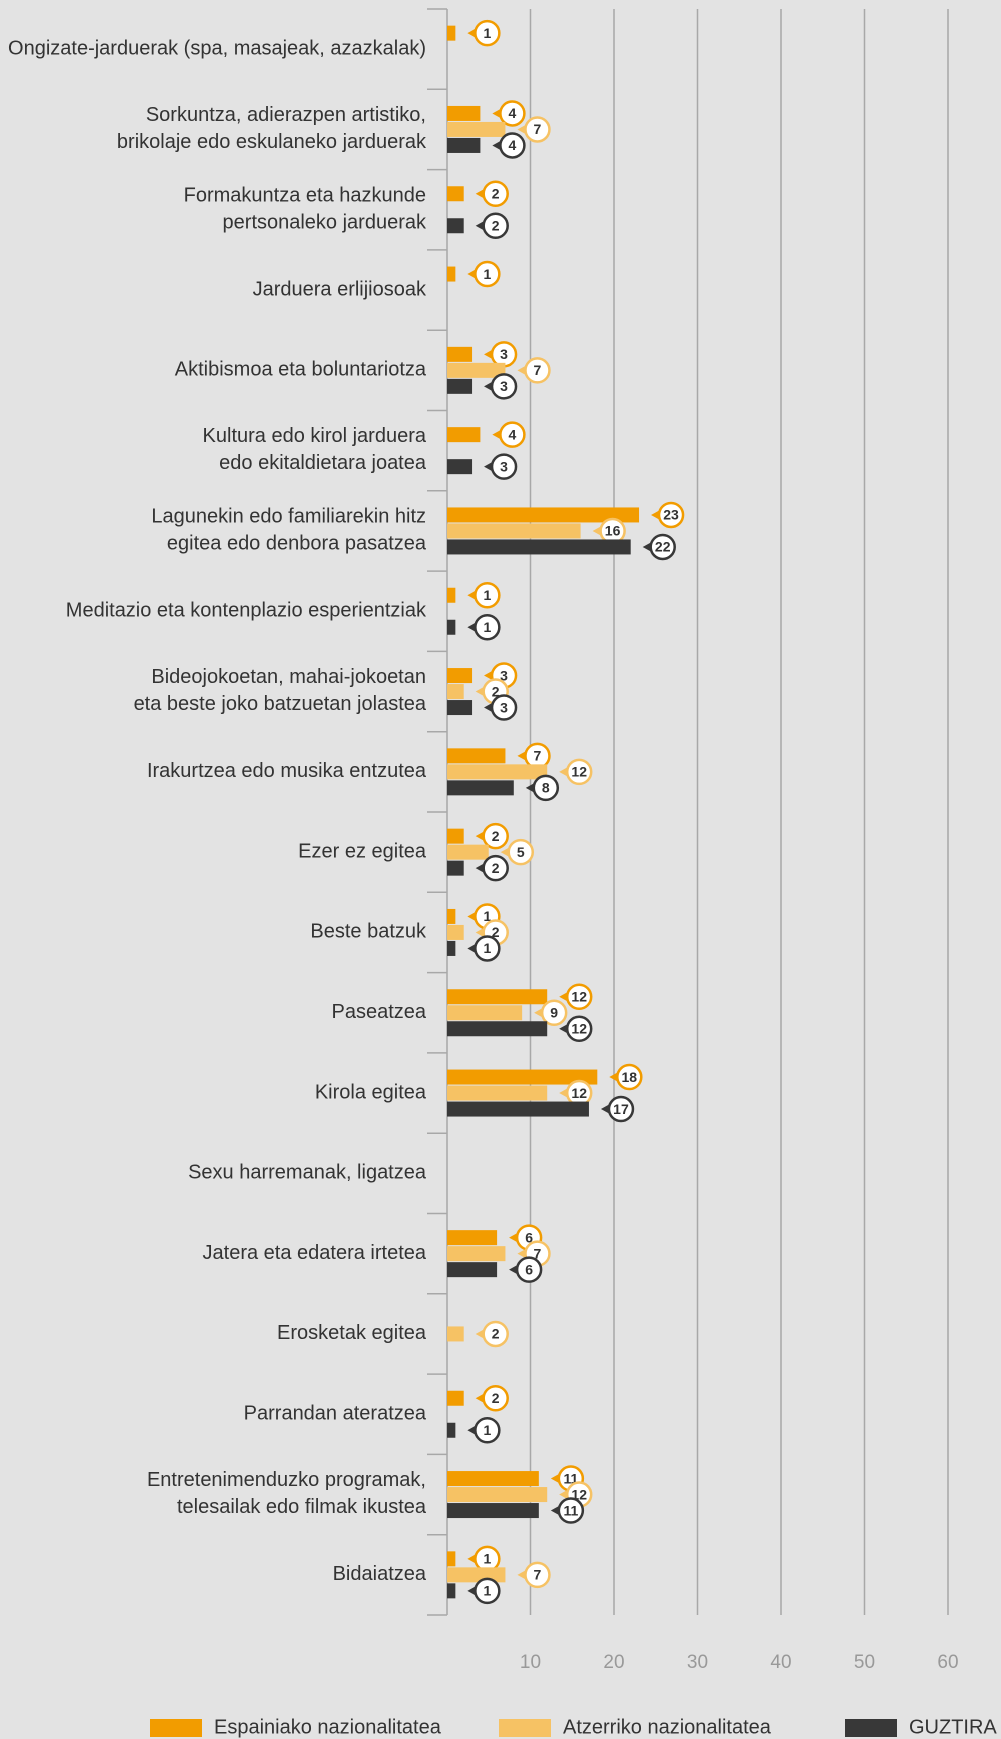 This screenshot has width=1001, height=1739. Describe the element at coordinates (613, 531) in the screenshot. I see `value-label: 16` at that location.